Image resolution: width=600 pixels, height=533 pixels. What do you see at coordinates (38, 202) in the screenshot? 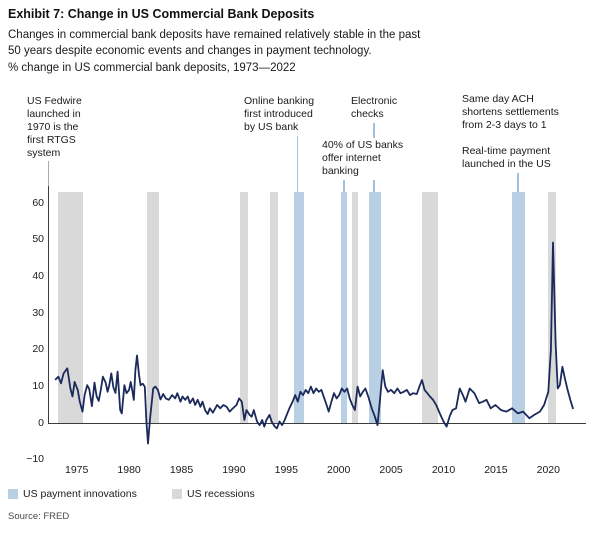
I see `y-axis-tick-label: 60` at bounding box center [38, 202].